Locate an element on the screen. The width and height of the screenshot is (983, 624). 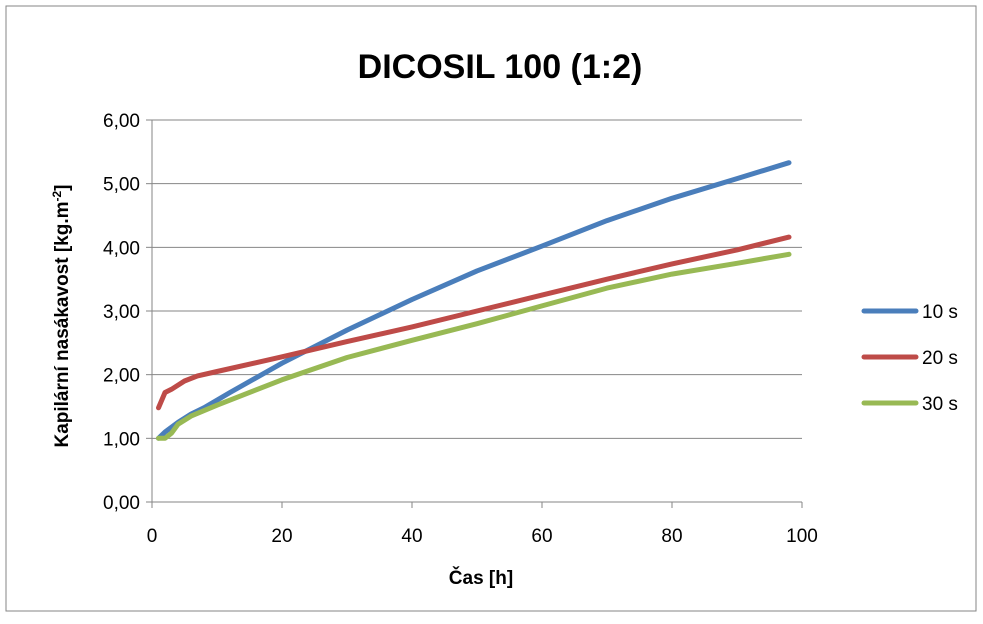
chart-title: DICOSIL 100 (1:2) is located at coordinates (500, 67).